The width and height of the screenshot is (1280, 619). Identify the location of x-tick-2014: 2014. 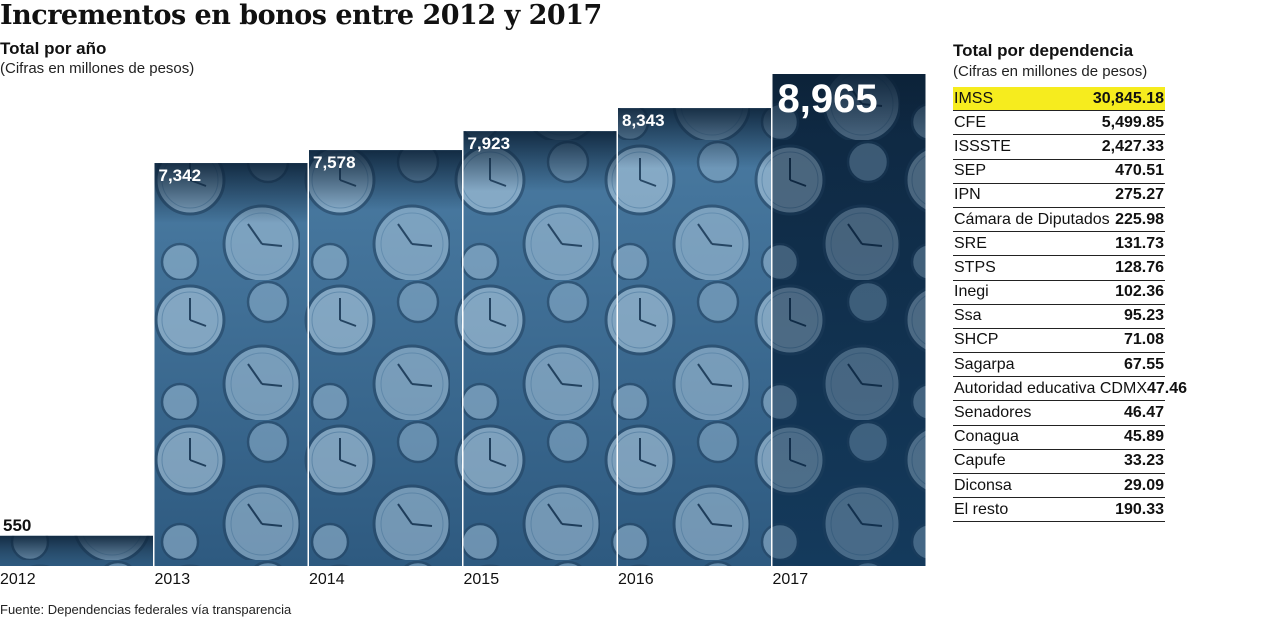
(327, 579).